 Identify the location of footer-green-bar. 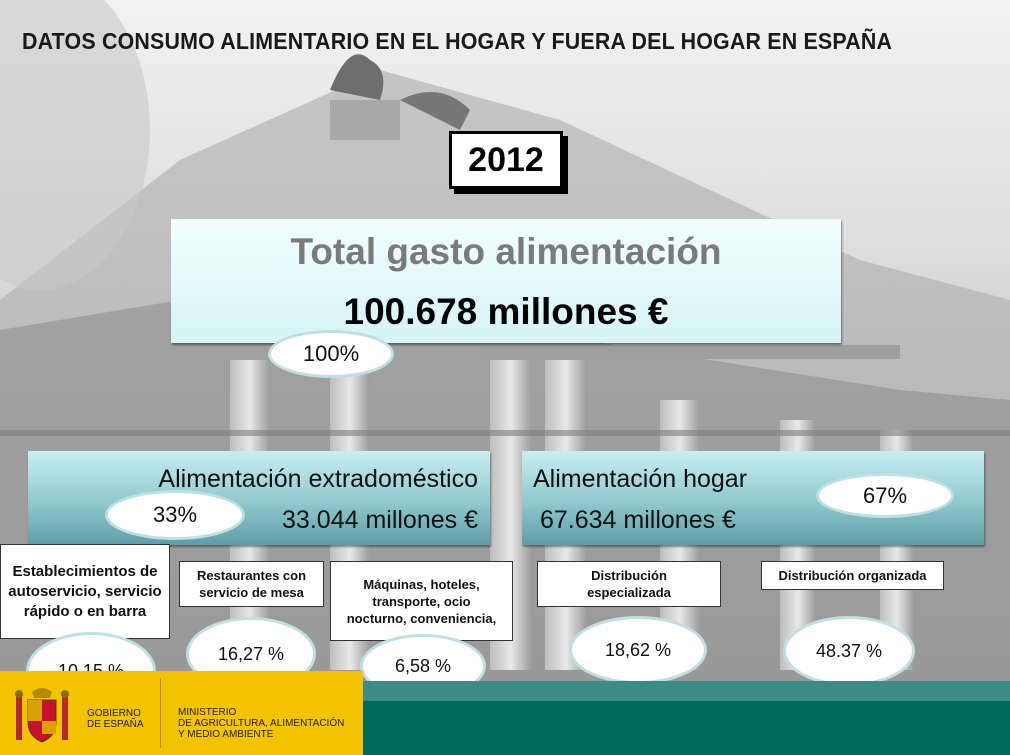
(686, 718).